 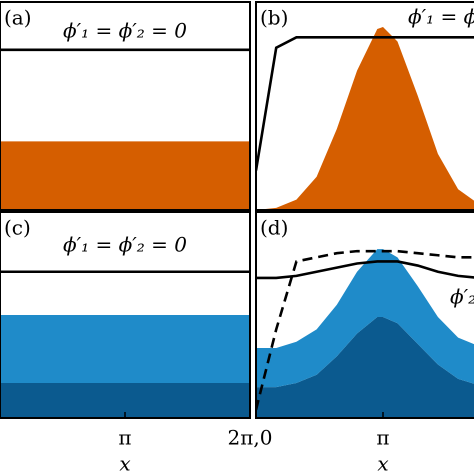 What do you see at coordinates (274, 228) in the screenshot?
I see `panel-label: (d)` at bounding box center [274, 228].